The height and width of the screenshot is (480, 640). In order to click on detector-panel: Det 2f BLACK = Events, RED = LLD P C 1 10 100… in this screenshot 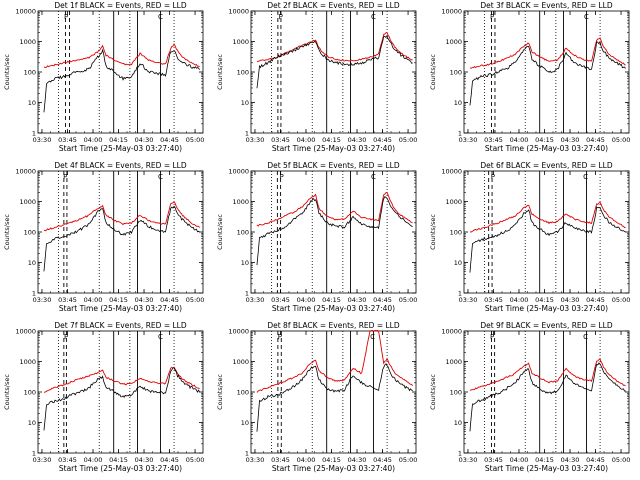, I will do `click(319, 80)`.